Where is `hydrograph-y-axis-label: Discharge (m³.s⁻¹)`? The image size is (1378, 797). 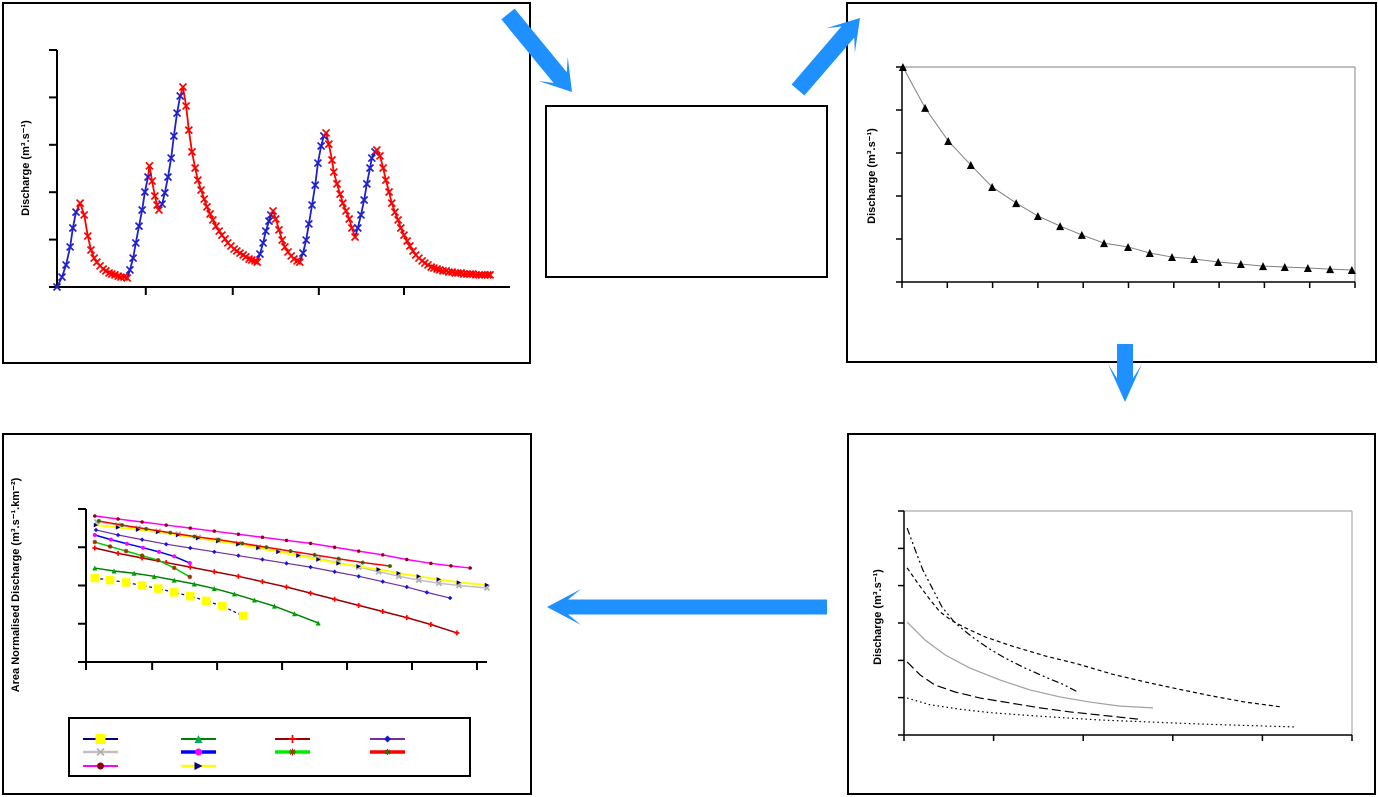
hydrograph-y-axis-label: Discharge (m³.s⁻¹) is located at coordinates (26, 168).